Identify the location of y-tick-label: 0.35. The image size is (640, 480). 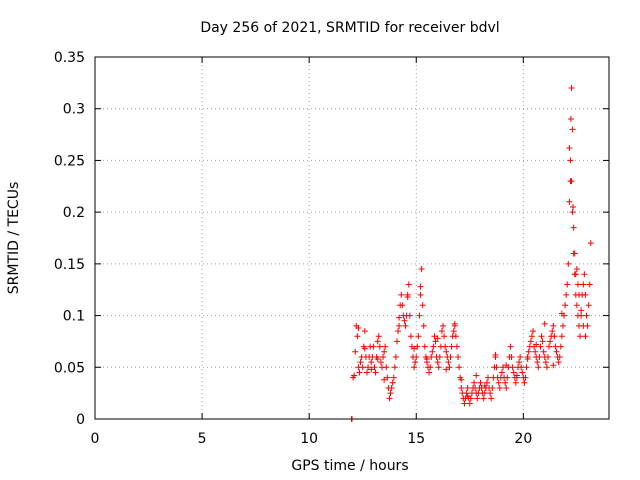
(69, 58).